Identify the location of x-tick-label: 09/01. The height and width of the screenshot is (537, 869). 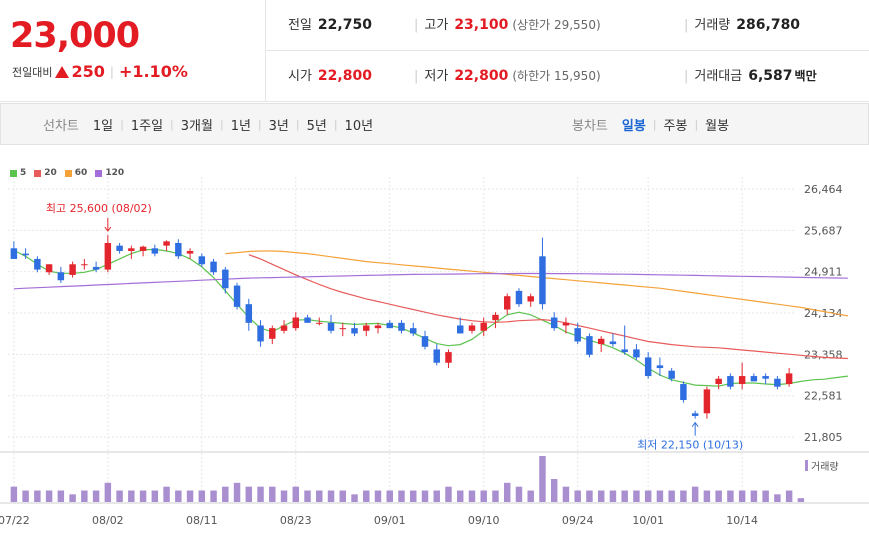
(390, 520).